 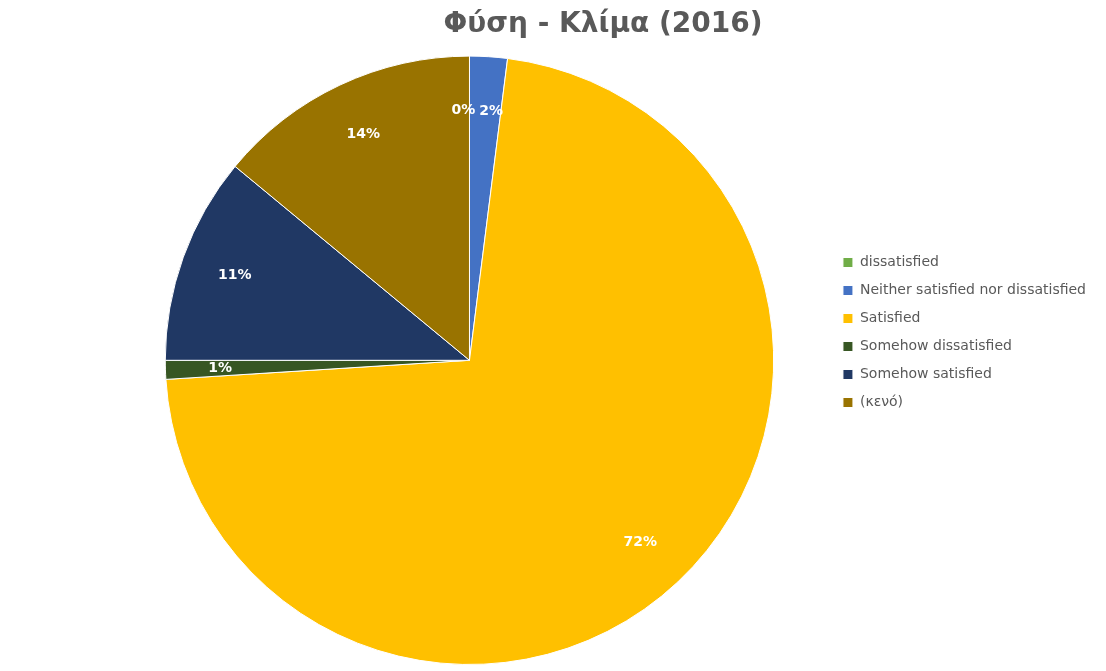 What do you see at coordinates (890, 317) in the screenshot?
I see `legend-label: Satisfied` at bounding box center [890, 317].